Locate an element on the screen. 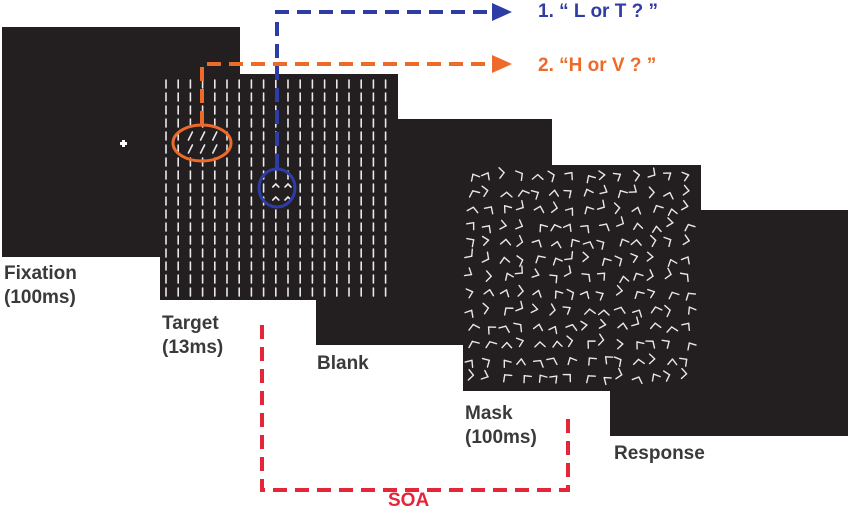  target-label-name: Target is located at coordinates (192, 324).